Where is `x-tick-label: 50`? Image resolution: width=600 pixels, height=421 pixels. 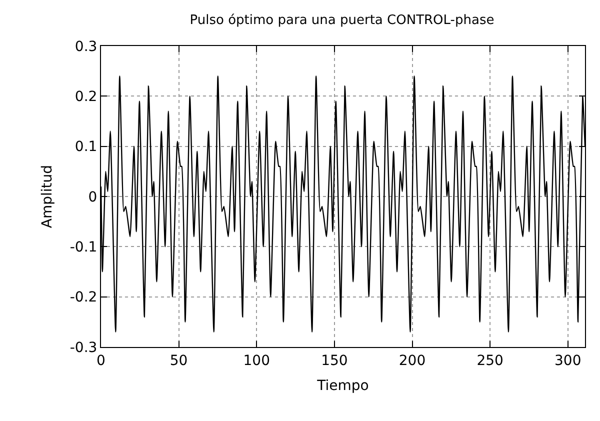
x-tick-label: 50 is located at coordinates (179, 360).